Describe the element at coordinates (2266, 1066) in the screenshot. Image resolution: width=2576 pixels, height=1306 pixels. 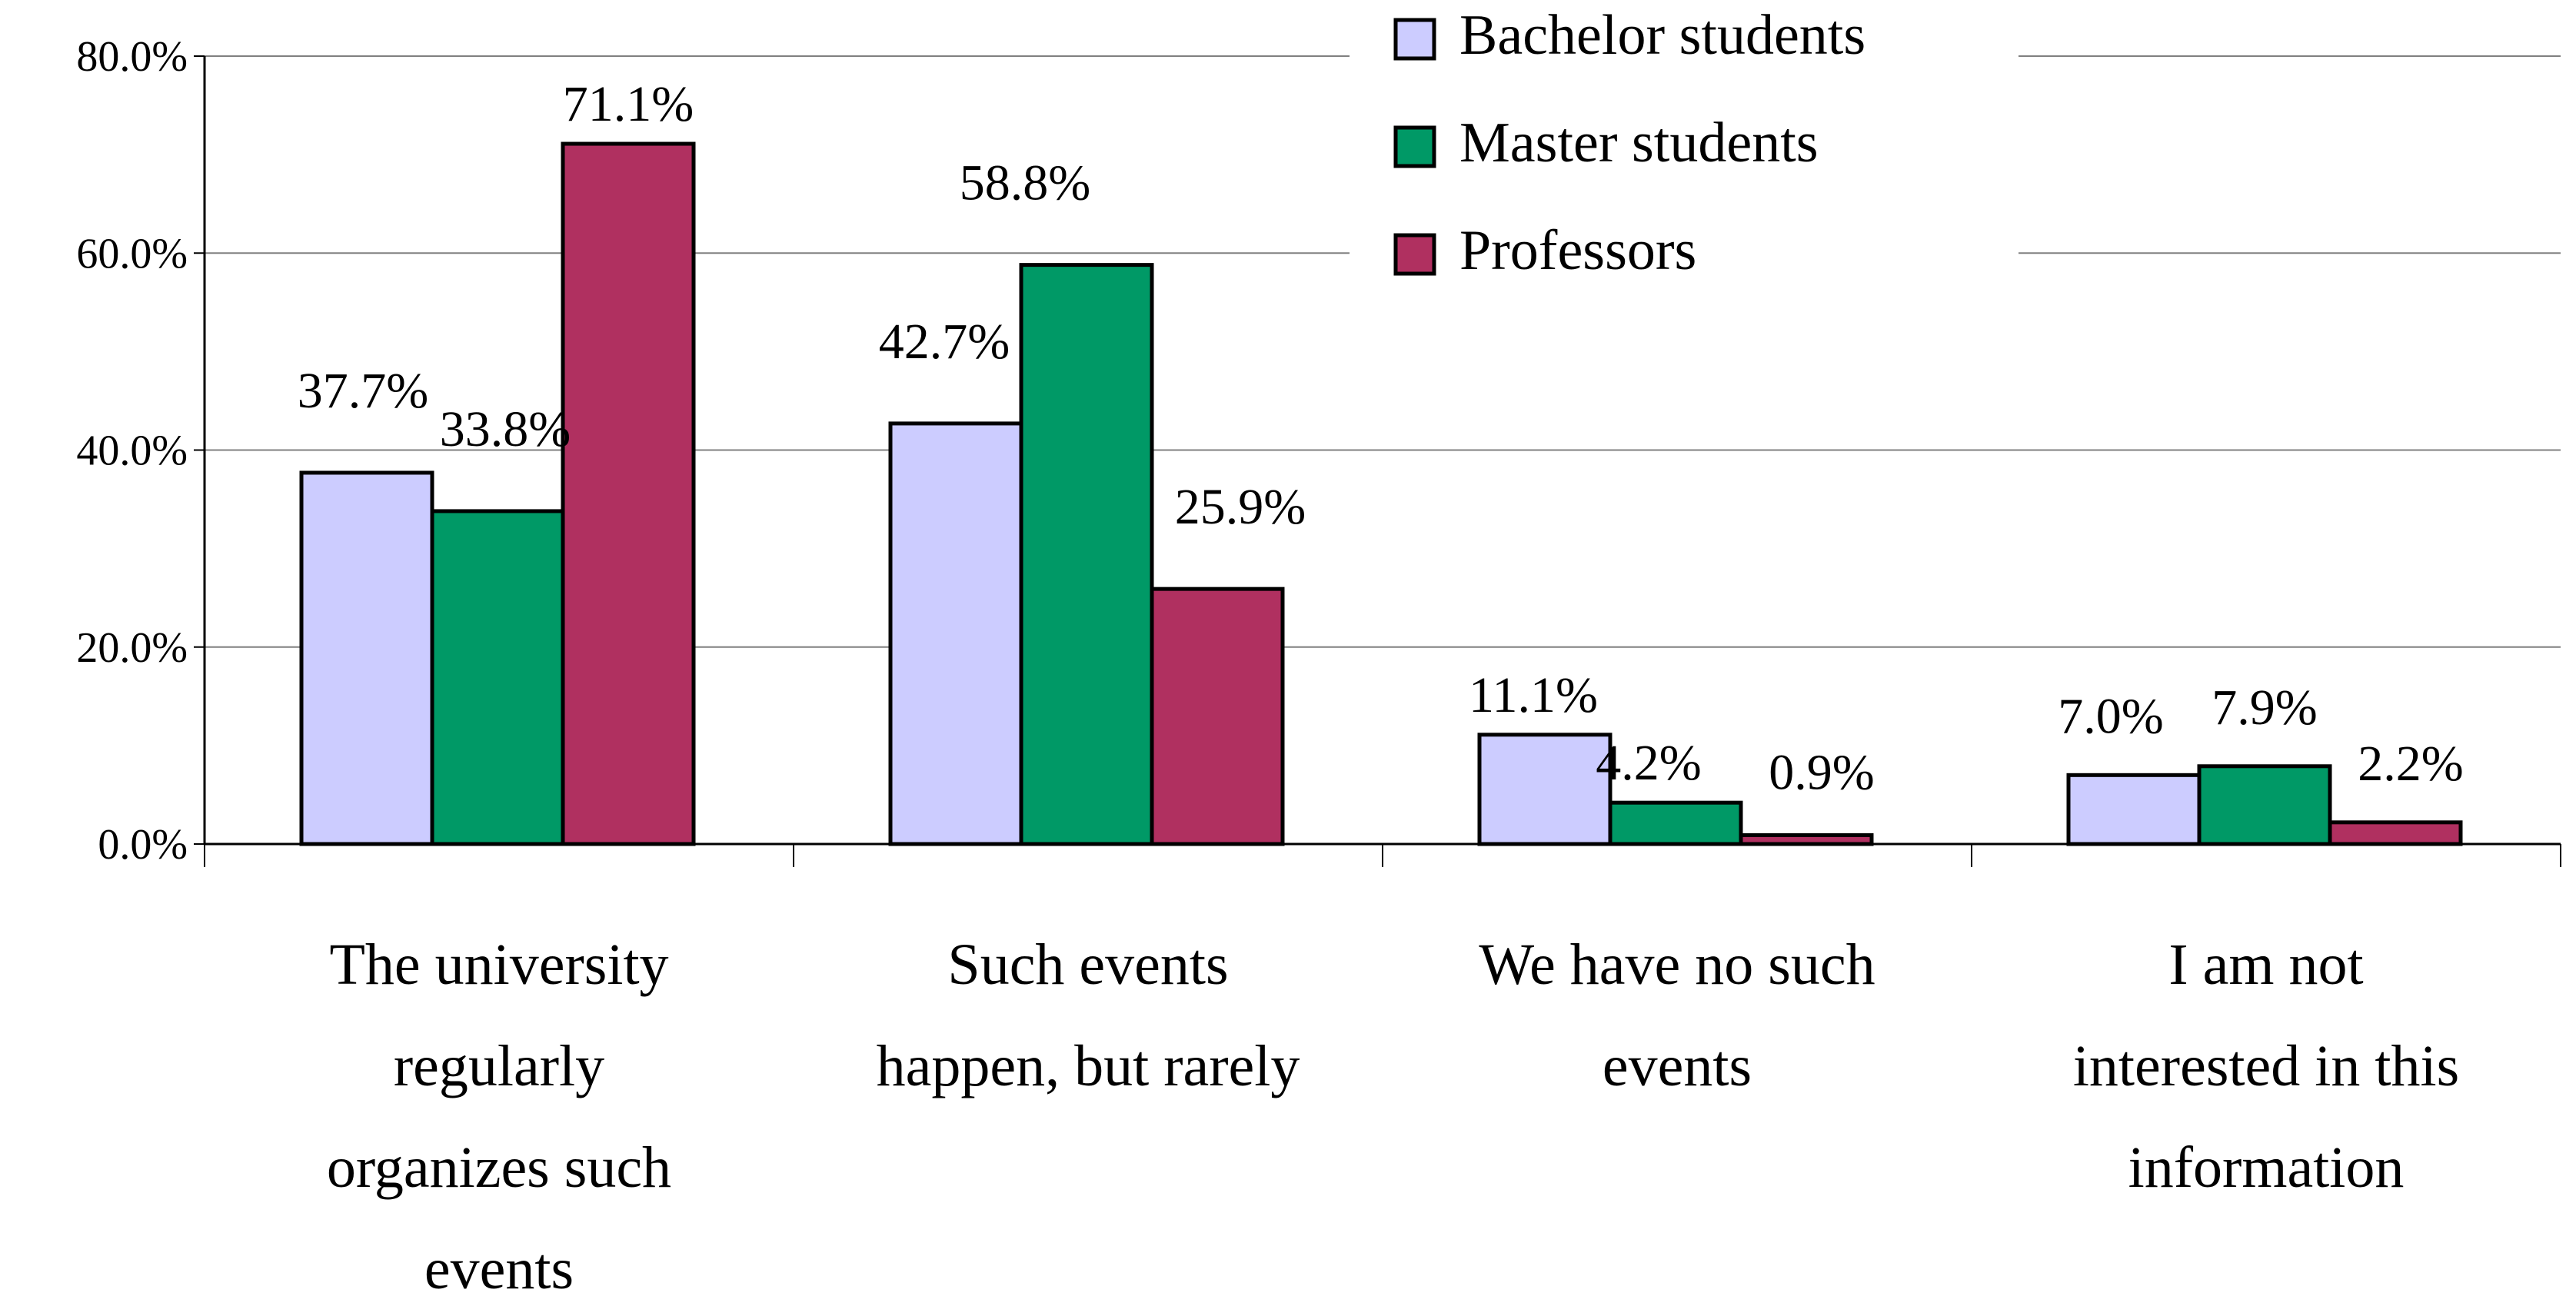
I see `category-label: interested in this` at that location.